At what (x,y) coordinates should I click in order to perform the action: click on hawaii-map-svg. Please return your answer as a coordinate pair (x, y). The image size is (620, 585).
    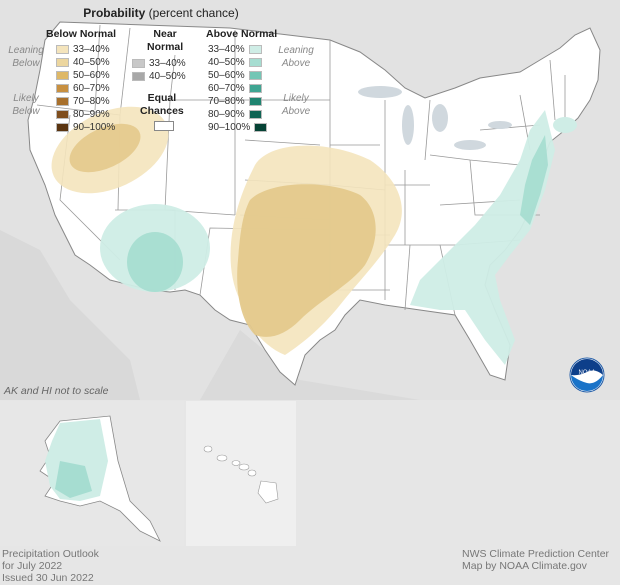
    Looking at the image, I should click on (241, 473).